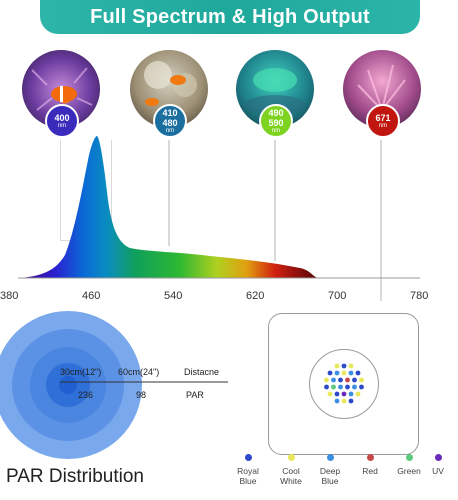  I want to click on legend-label: Cool, so click(291, 471).